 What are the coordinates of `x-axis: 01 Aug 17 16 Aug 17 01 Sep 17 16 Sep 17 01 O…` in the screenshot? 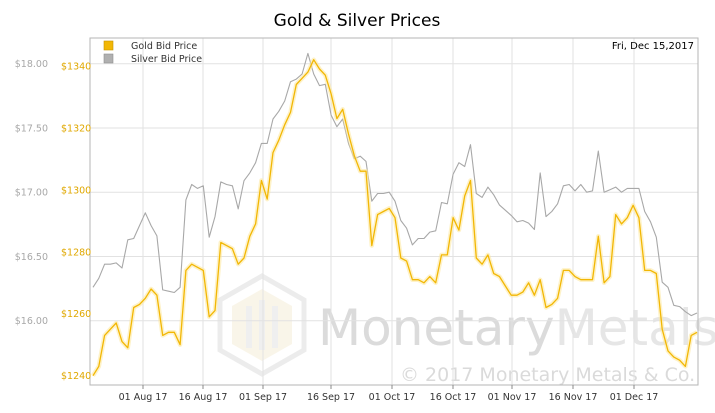 It's located at (389, 394).